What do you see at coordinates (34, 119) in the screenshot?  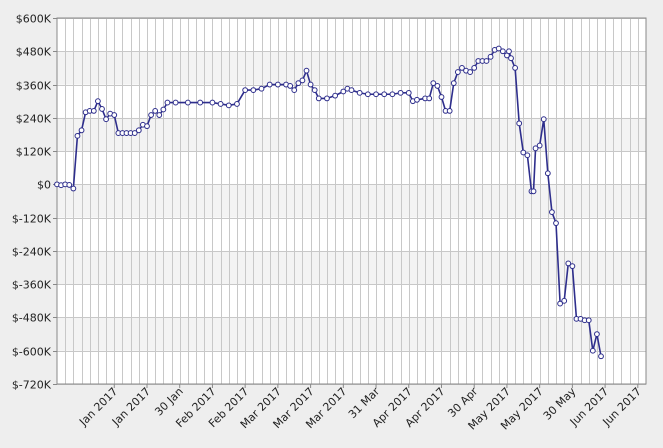 I see `y-tick-label: $240K` at bounding box center [34, 119].